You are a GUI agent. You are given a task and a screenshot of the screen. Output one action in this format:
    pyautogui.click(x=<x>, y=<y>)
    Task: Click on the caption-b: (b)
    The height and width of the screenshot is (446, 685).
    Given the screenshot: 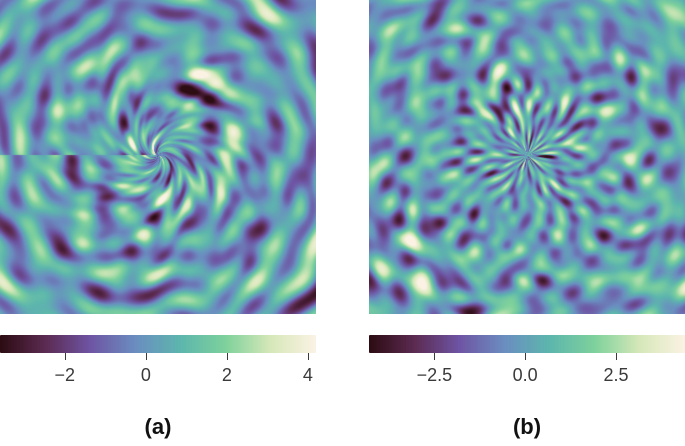 What is the action you would take?
    pyautogui.click(x=527, y=426)
    